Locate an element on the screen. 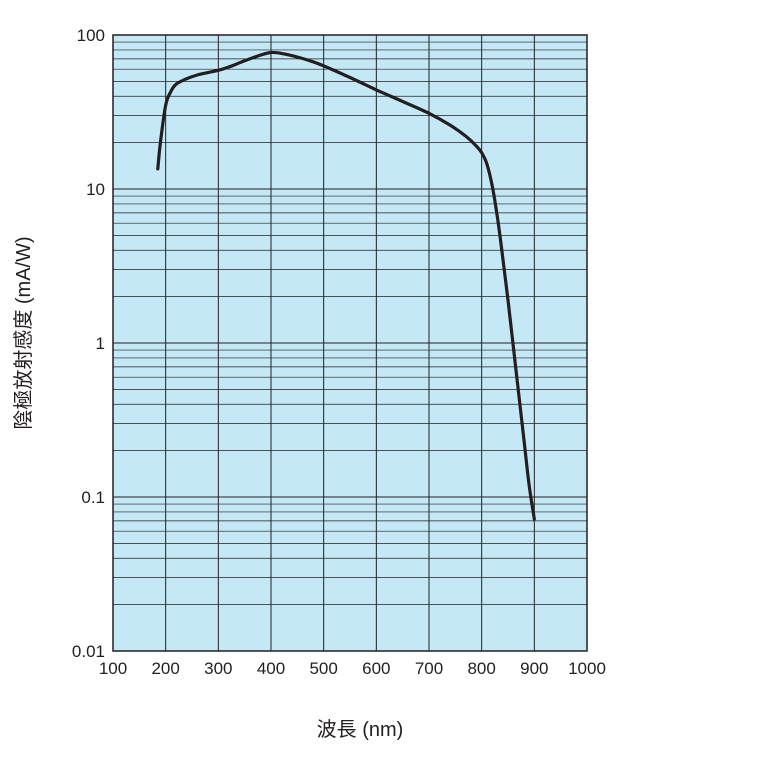 The height and width of the screenshot is (757, 768). x-tick-label: 500 is located at coordinates (323, 668).